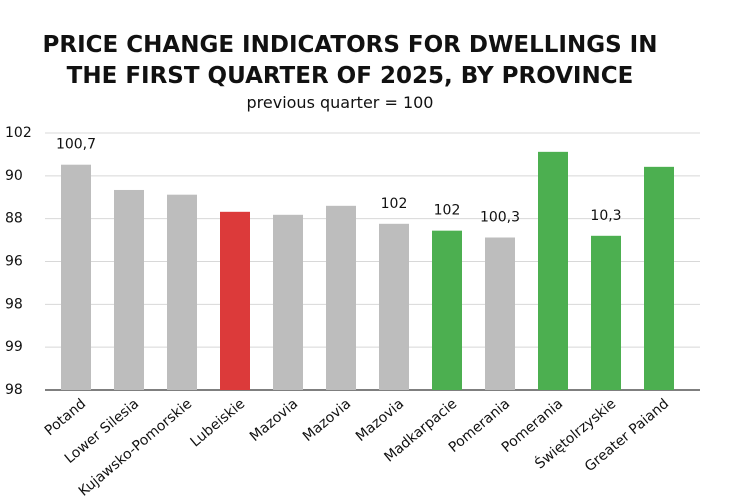 This screenshot has width=750, height=500. Describe the element at coordinates (605, 216) in the screenshot. I see `data-label: 10,3` at that location.